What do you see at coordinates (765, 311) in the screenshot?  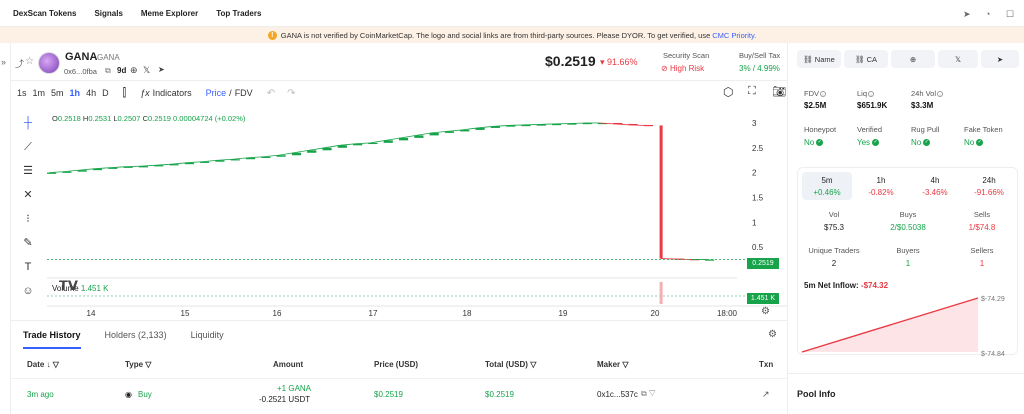 I see `chart-settings-icon: ⚙` at bounding box center [765, 311].